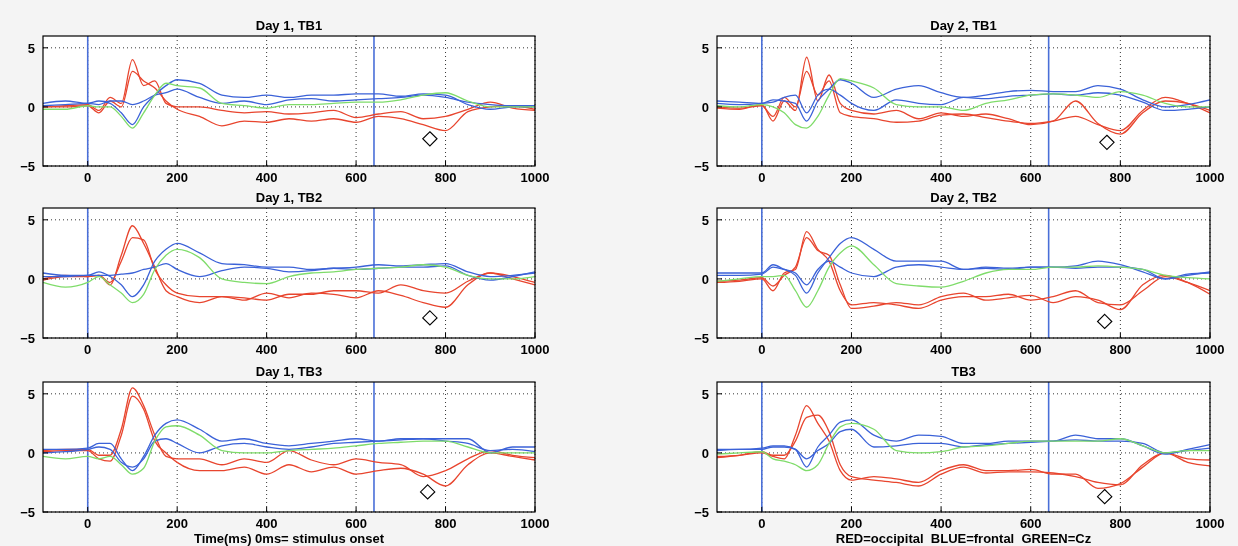 This screenshot has height=546, width=1238. What do you see at coordinates (289, 197) in the screenshot?
I see `chart-title: Day 1, TB2` at bounding box center [289, 197].